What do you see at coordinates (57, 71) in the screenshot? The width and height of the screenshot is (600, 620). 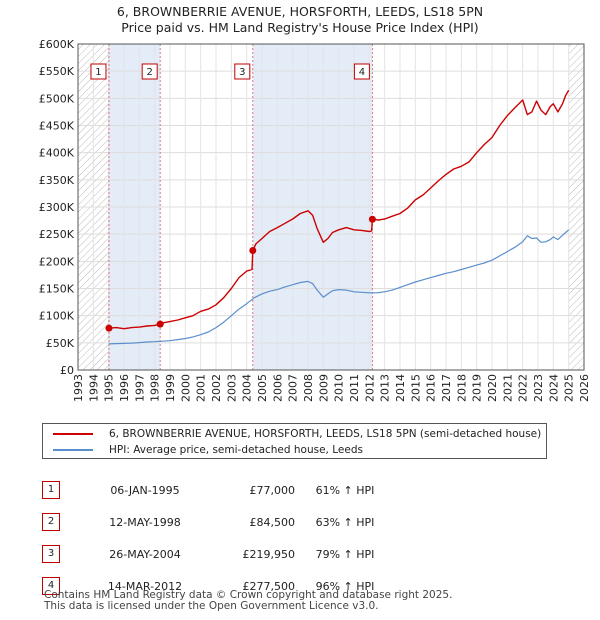 I see `y-tick-label: £550K` at bounding box center [57, 71].